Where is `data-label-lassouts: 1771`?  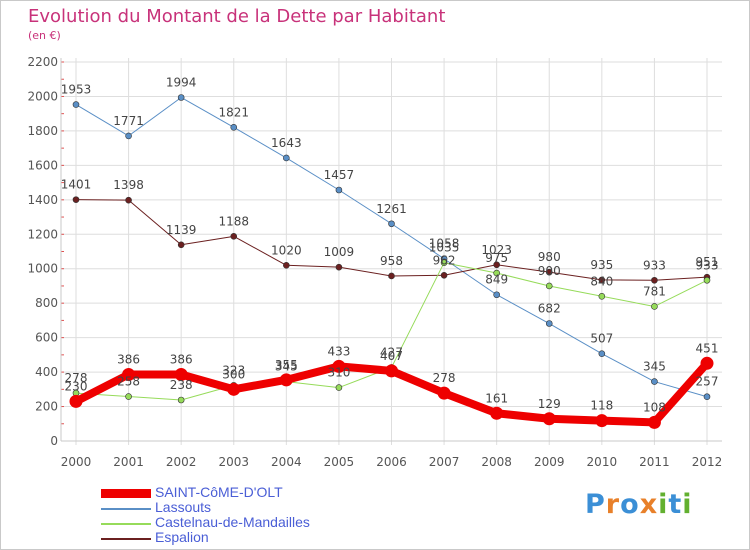 data-label-lassouts: 1771 is located at coordinates (128, 121).